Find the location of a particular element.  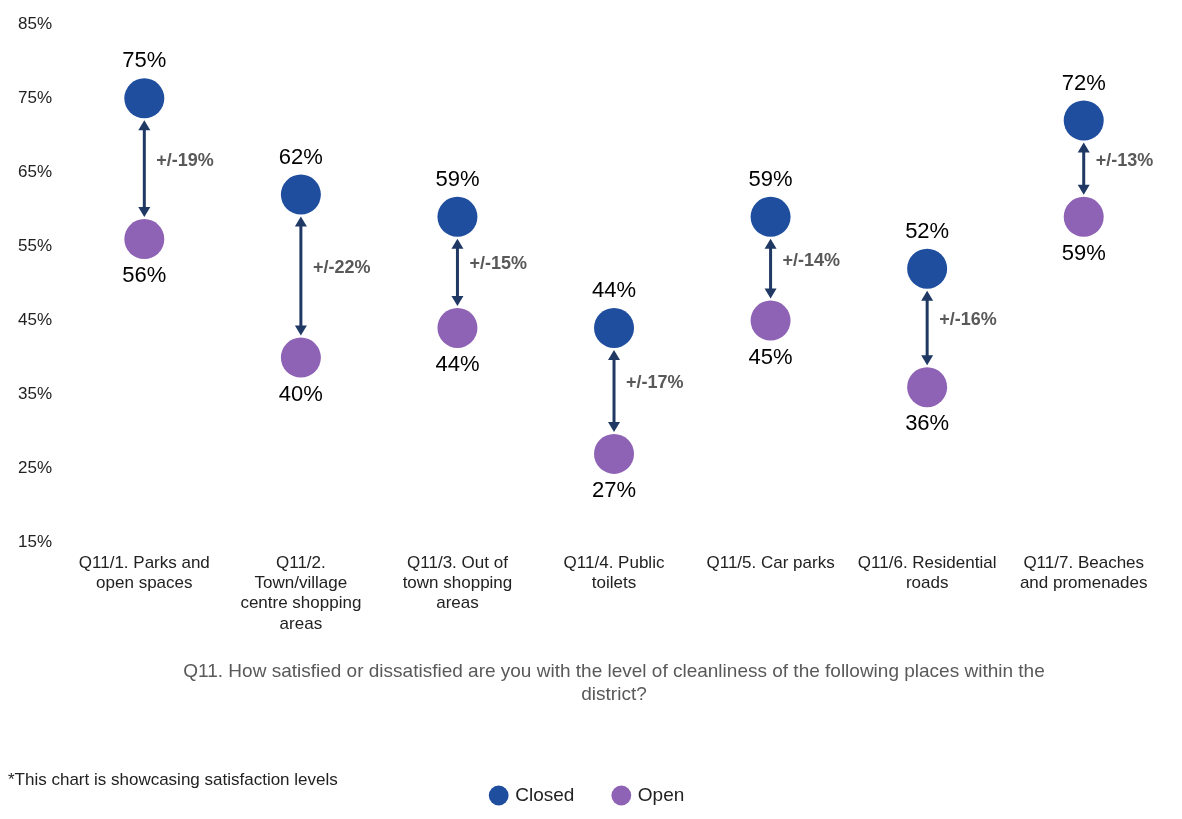

text: *This chart is showcasing satisfaction levels is located at coordinates (173, 779).